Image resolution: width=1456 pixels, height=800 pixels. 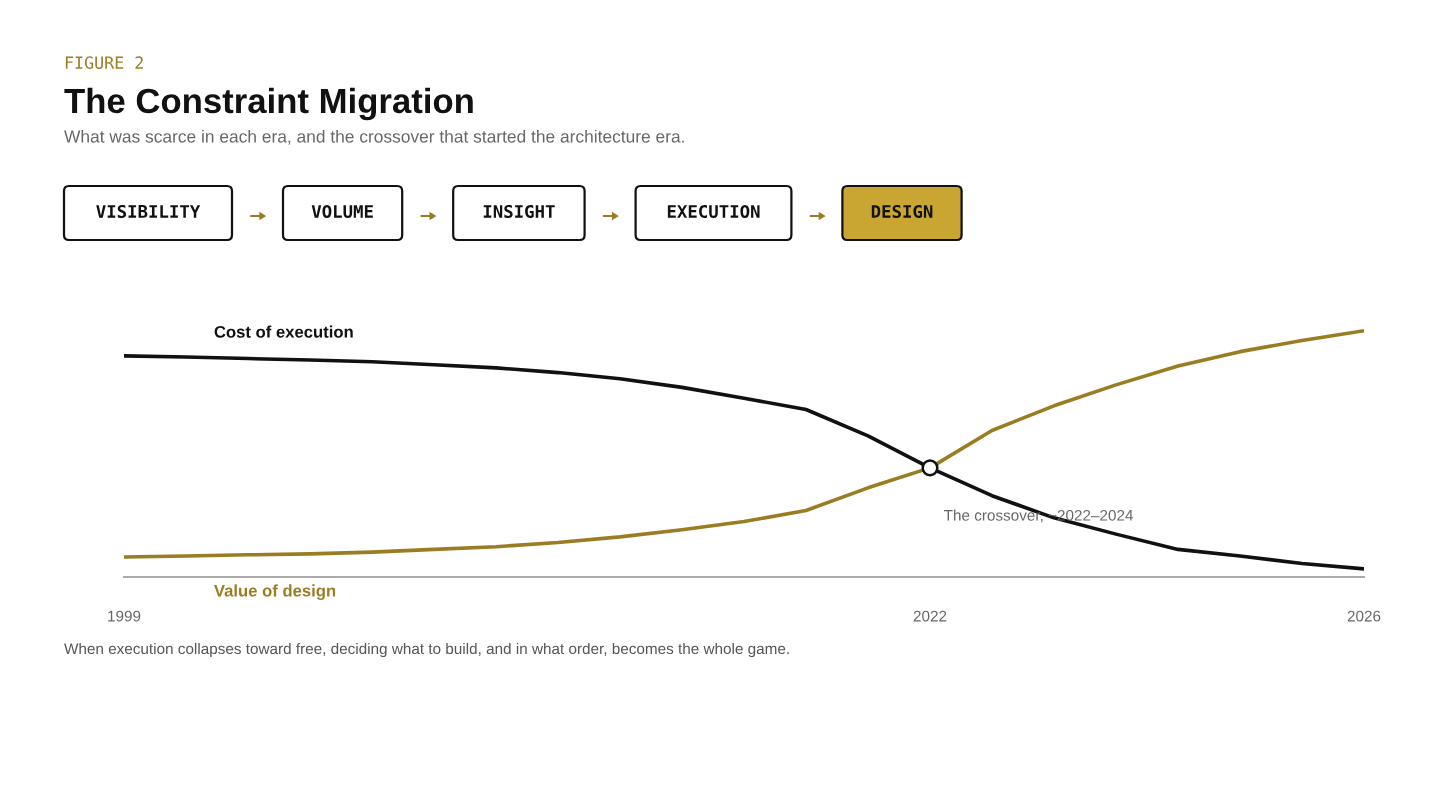 What do you see at coordinates (902, 211) in the screenshot?
I see `category-label: DESIGN` at bounding box center [902, 211].